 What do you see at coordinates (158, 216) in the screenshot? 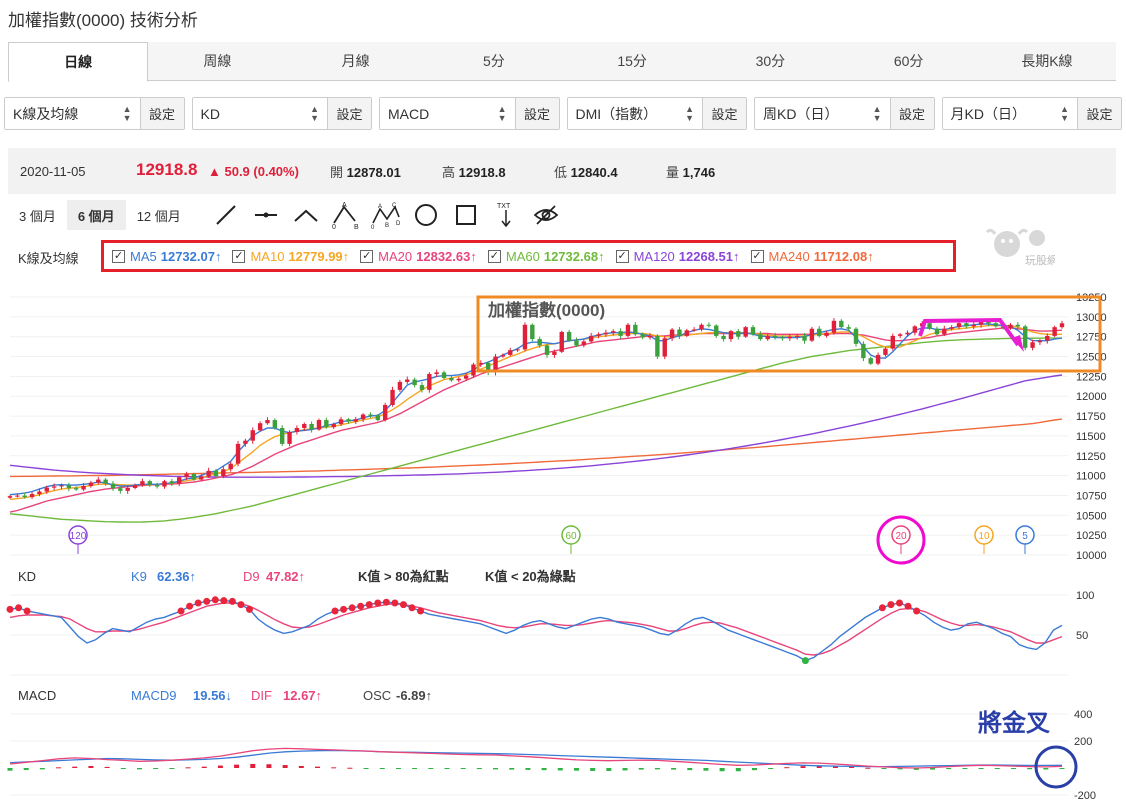
I see `range-12-months: 12 個月` at bounding box center [158, 216].